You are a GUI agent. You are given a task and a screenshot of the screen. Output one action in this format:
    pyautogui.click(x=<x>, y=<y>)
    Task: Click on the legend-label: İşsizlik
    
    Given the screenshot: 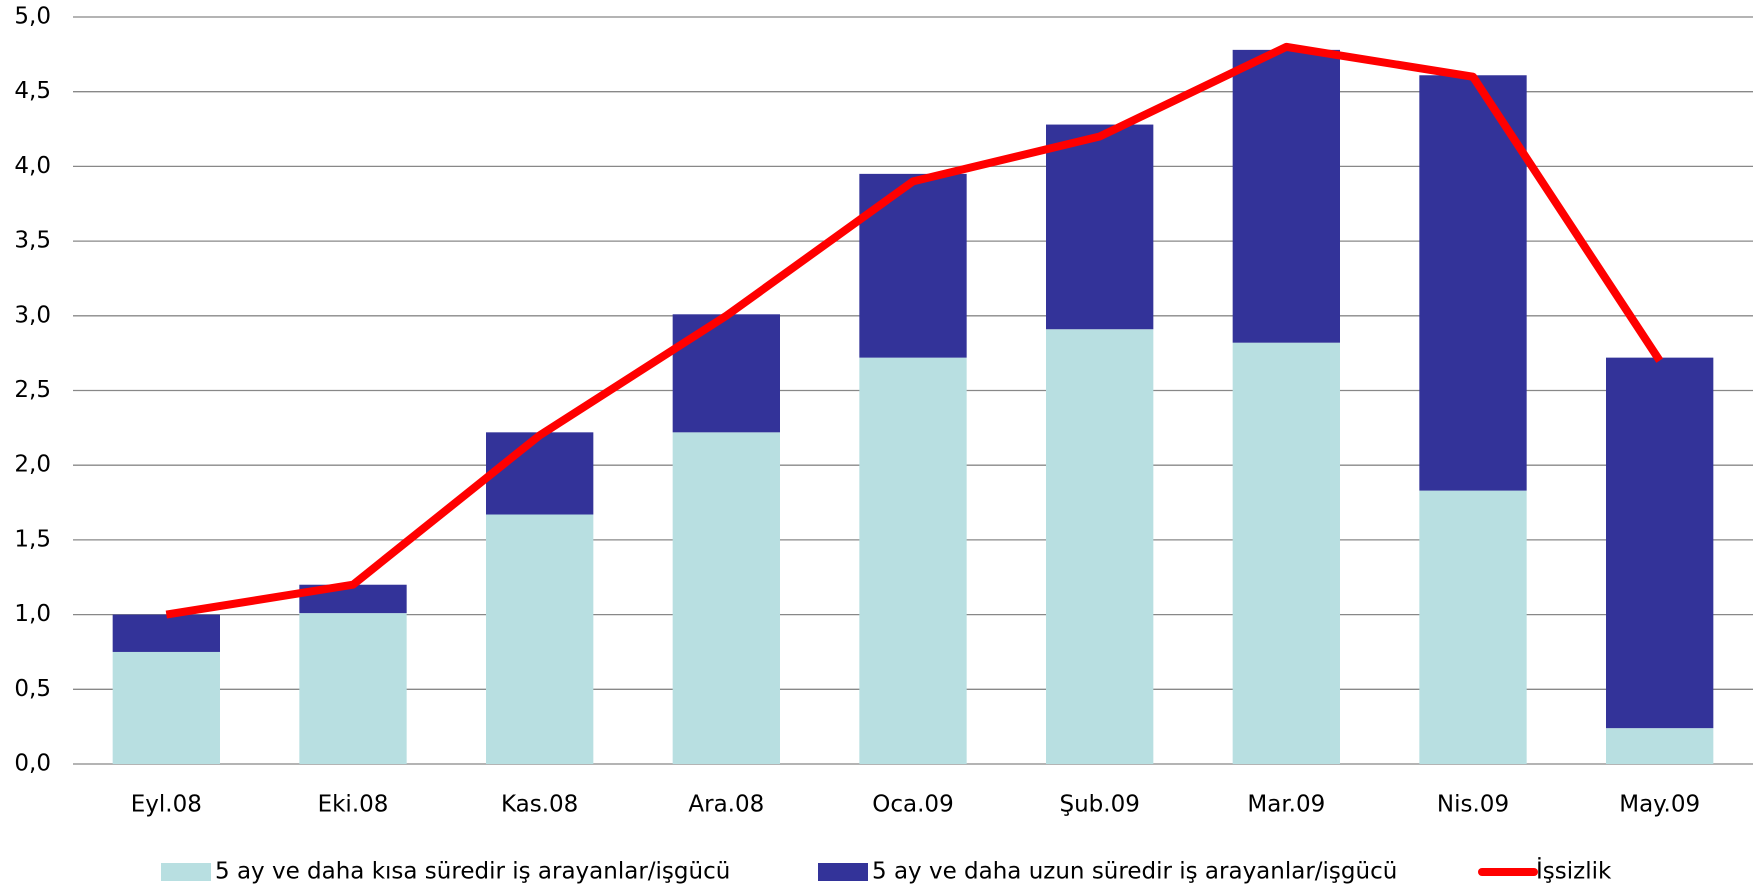 What is the action you would take?
    pyautogui.click(x=1574, y=871)
    